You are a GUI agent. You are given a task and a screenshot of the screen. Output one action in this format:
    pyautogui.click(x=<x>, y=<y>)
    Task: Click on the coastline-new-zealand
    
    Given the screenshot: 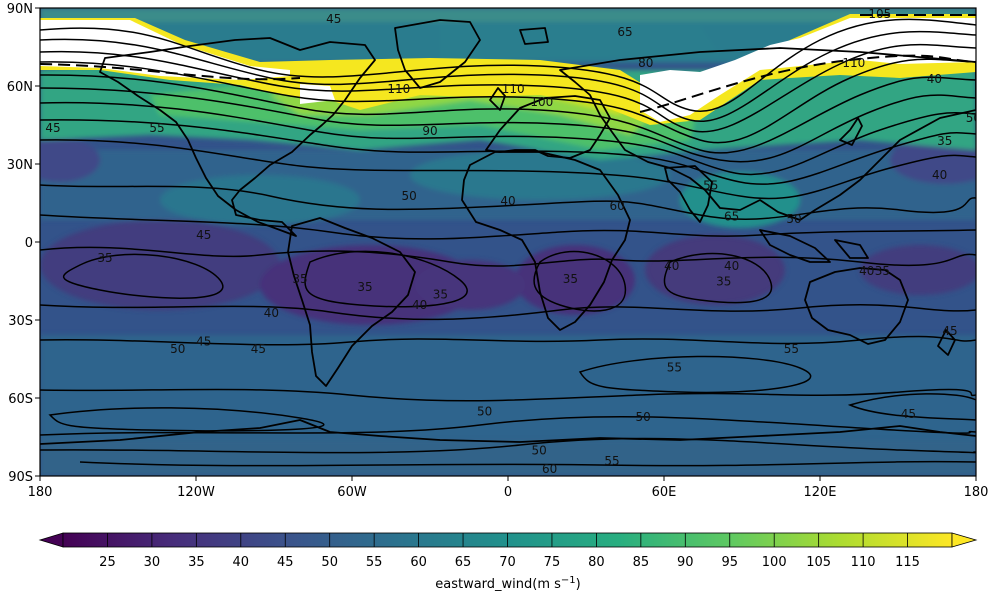 What is the action you would take?
    pyautogui.click(x=946, y=342)
    